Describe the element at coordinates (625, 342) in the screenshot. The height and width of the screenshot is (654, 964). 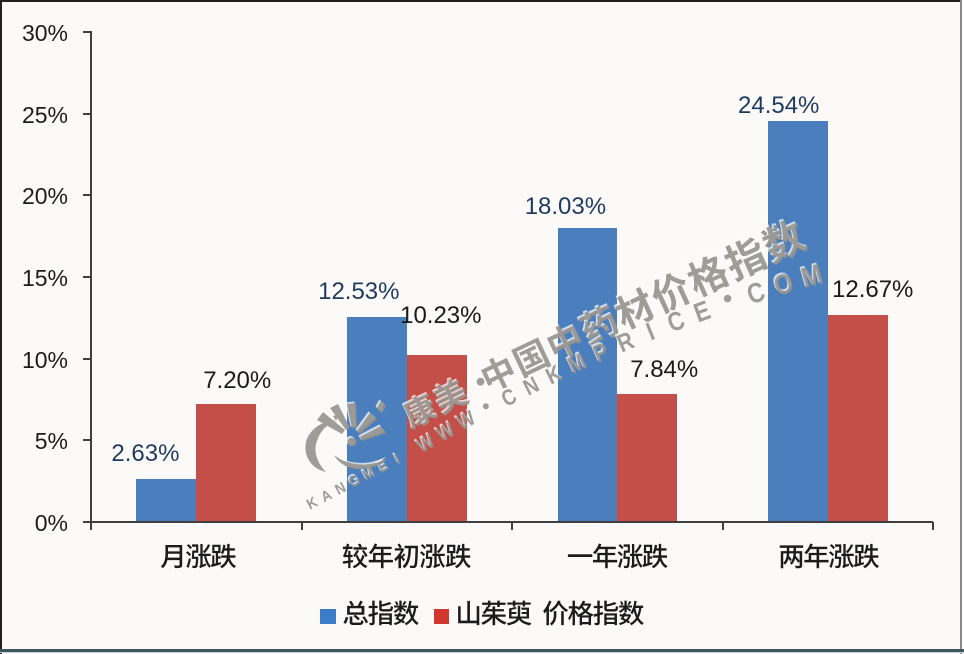
I see `svg-text: R` at that location.